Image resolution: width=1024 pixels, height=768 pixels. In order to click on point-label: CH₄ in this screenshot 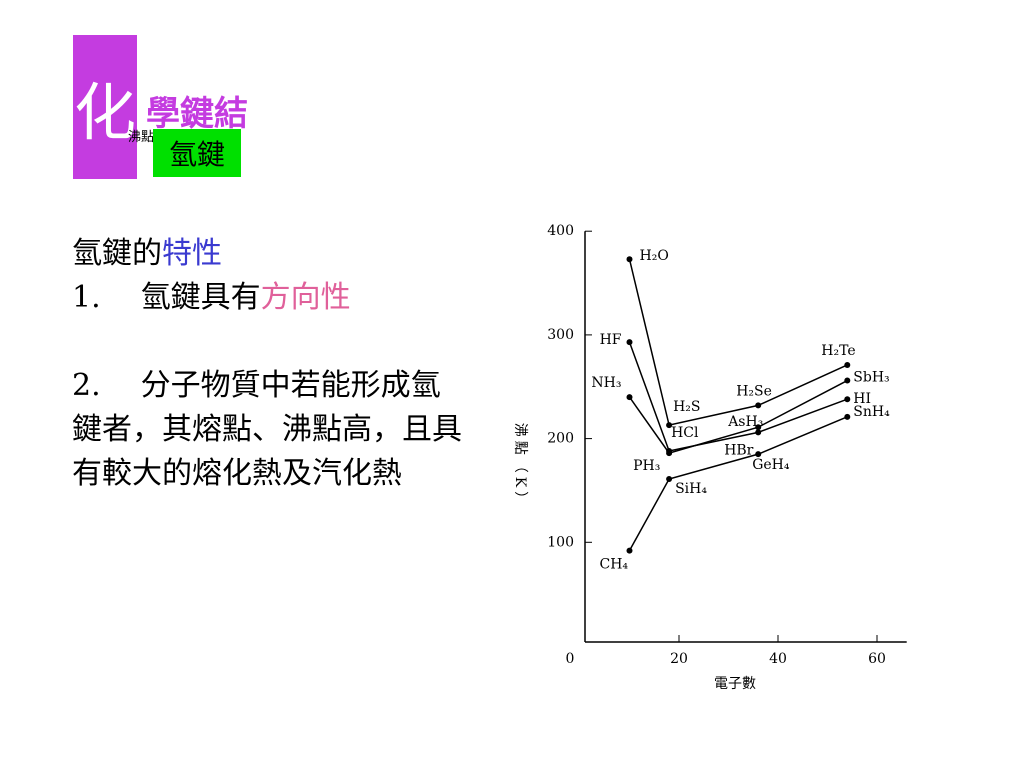, I will do `click(614, 565)`.